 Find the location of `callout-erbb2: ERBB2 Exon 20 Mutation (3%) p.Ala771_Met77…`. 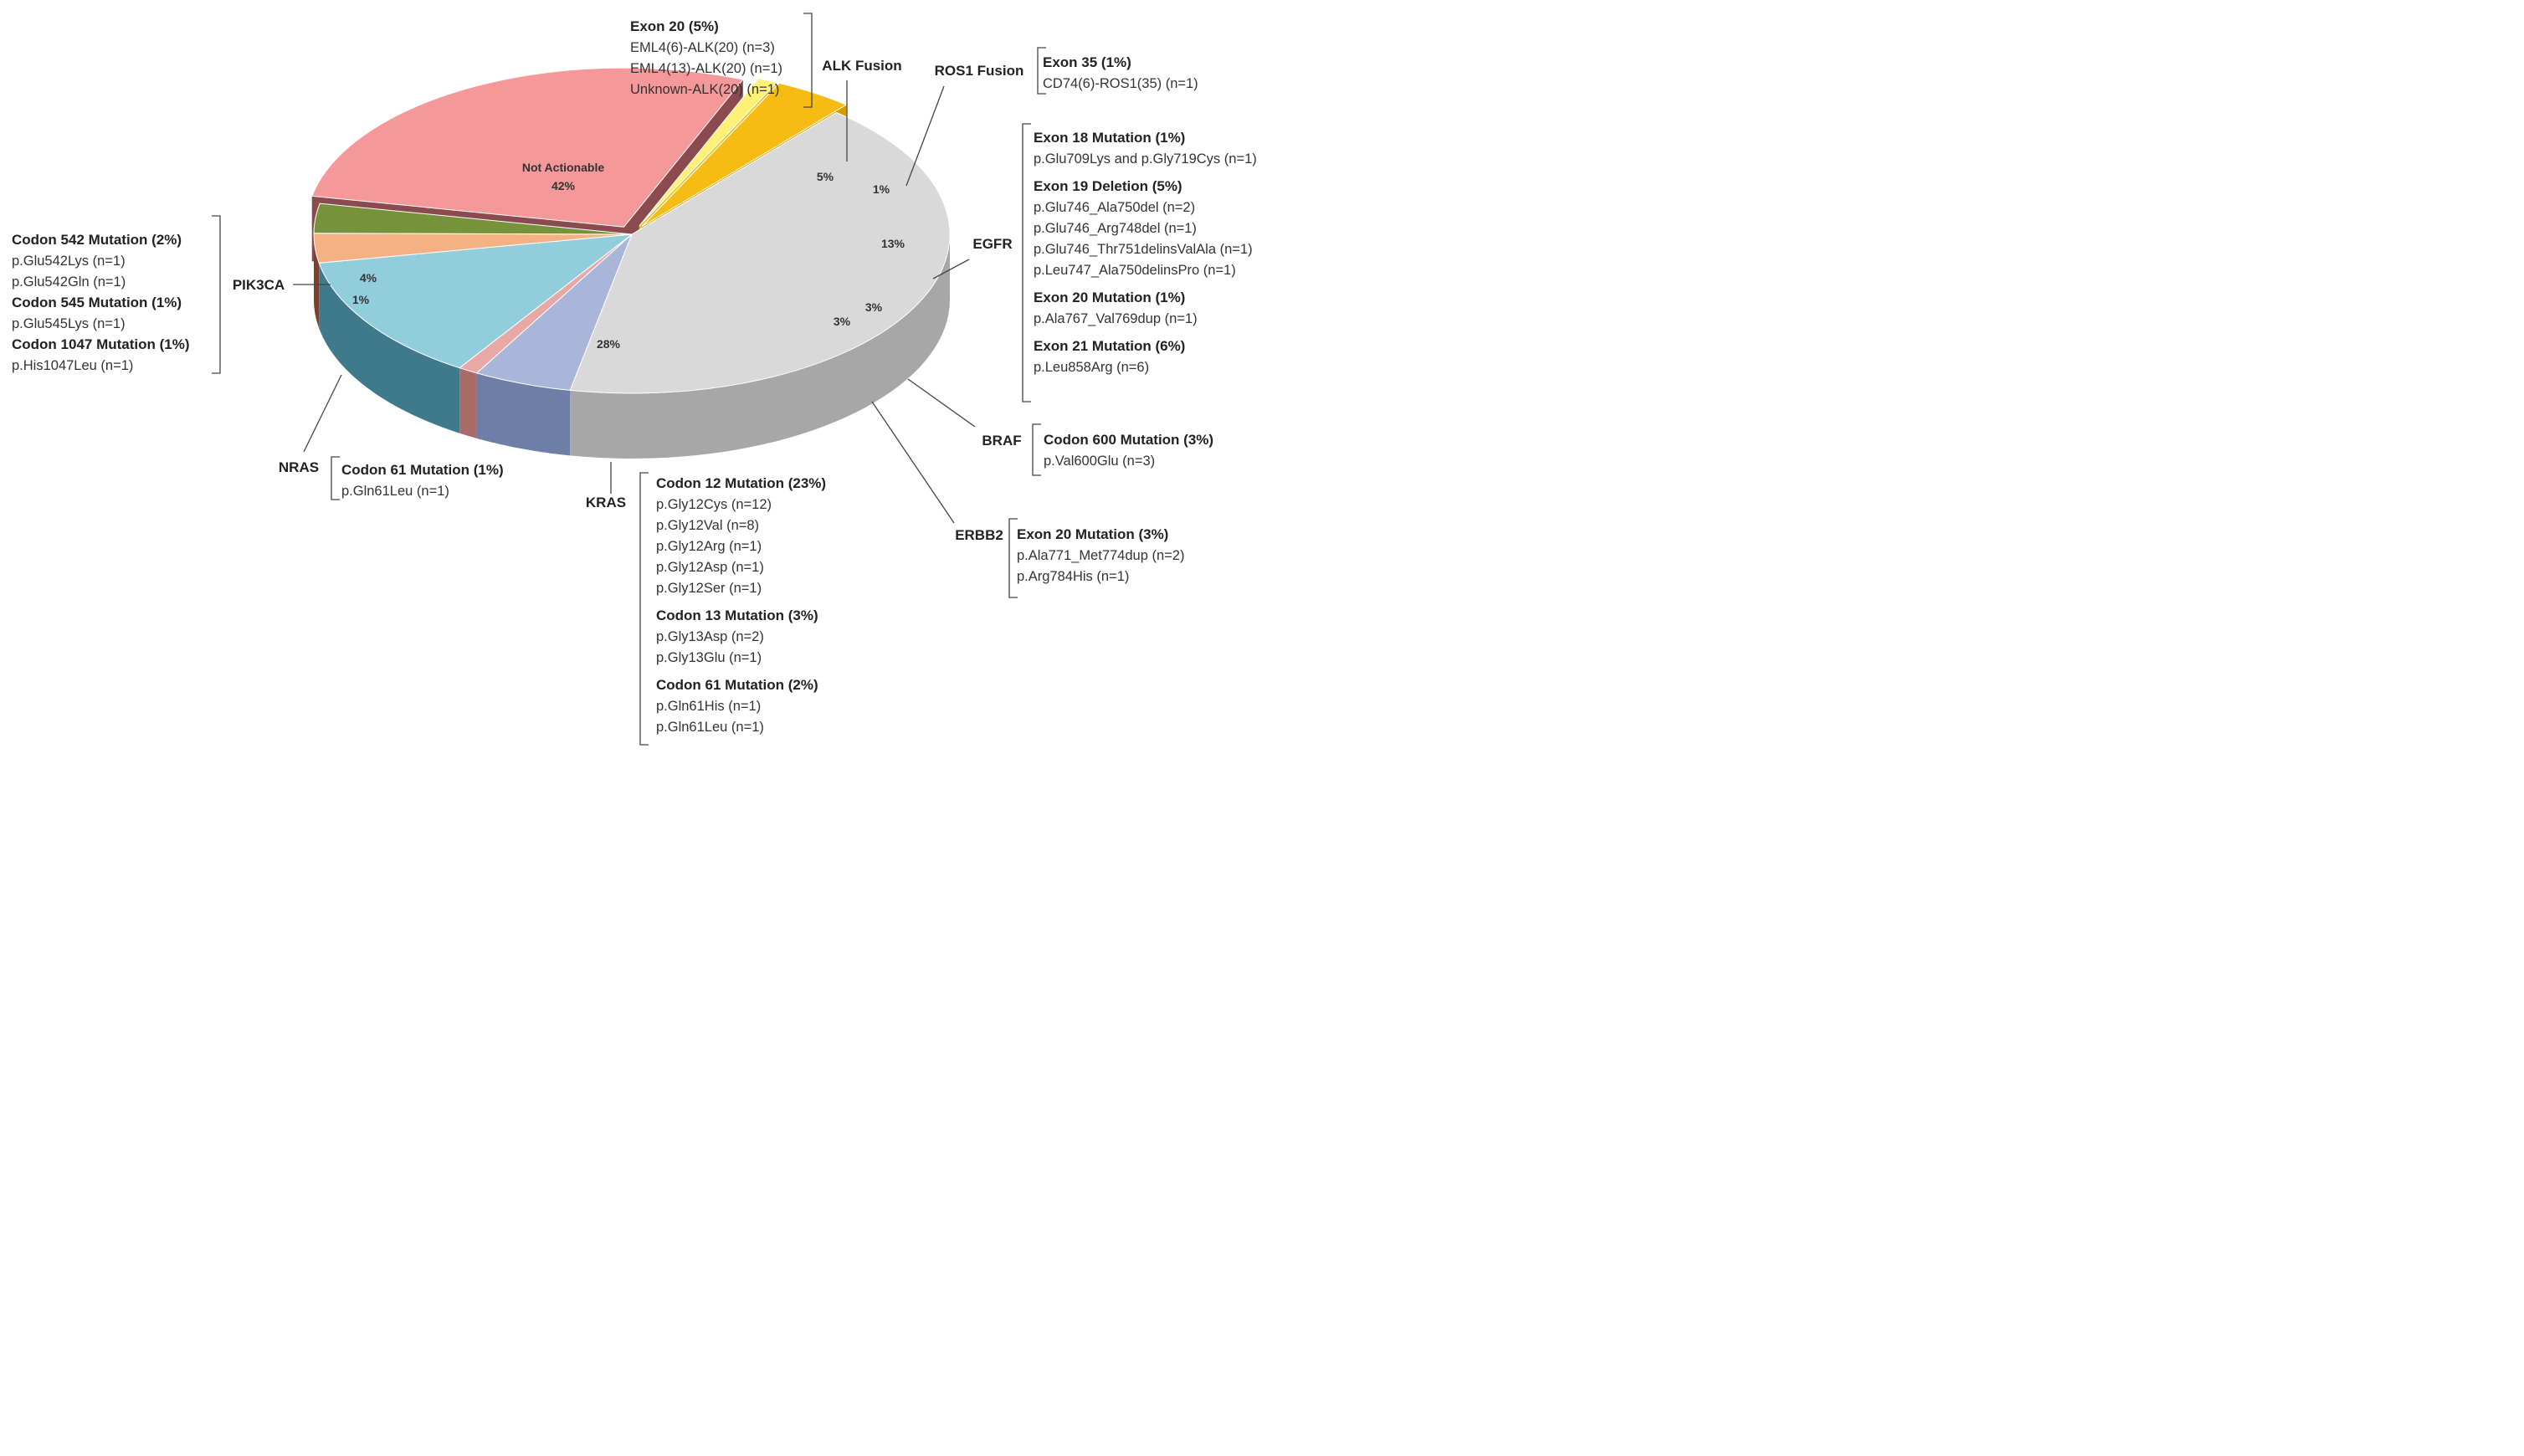

callout-erbb2: ERBB2 Exon 20 Mutation (3%) p.Ala771_Met77… is located at coordinates (1069, 558).